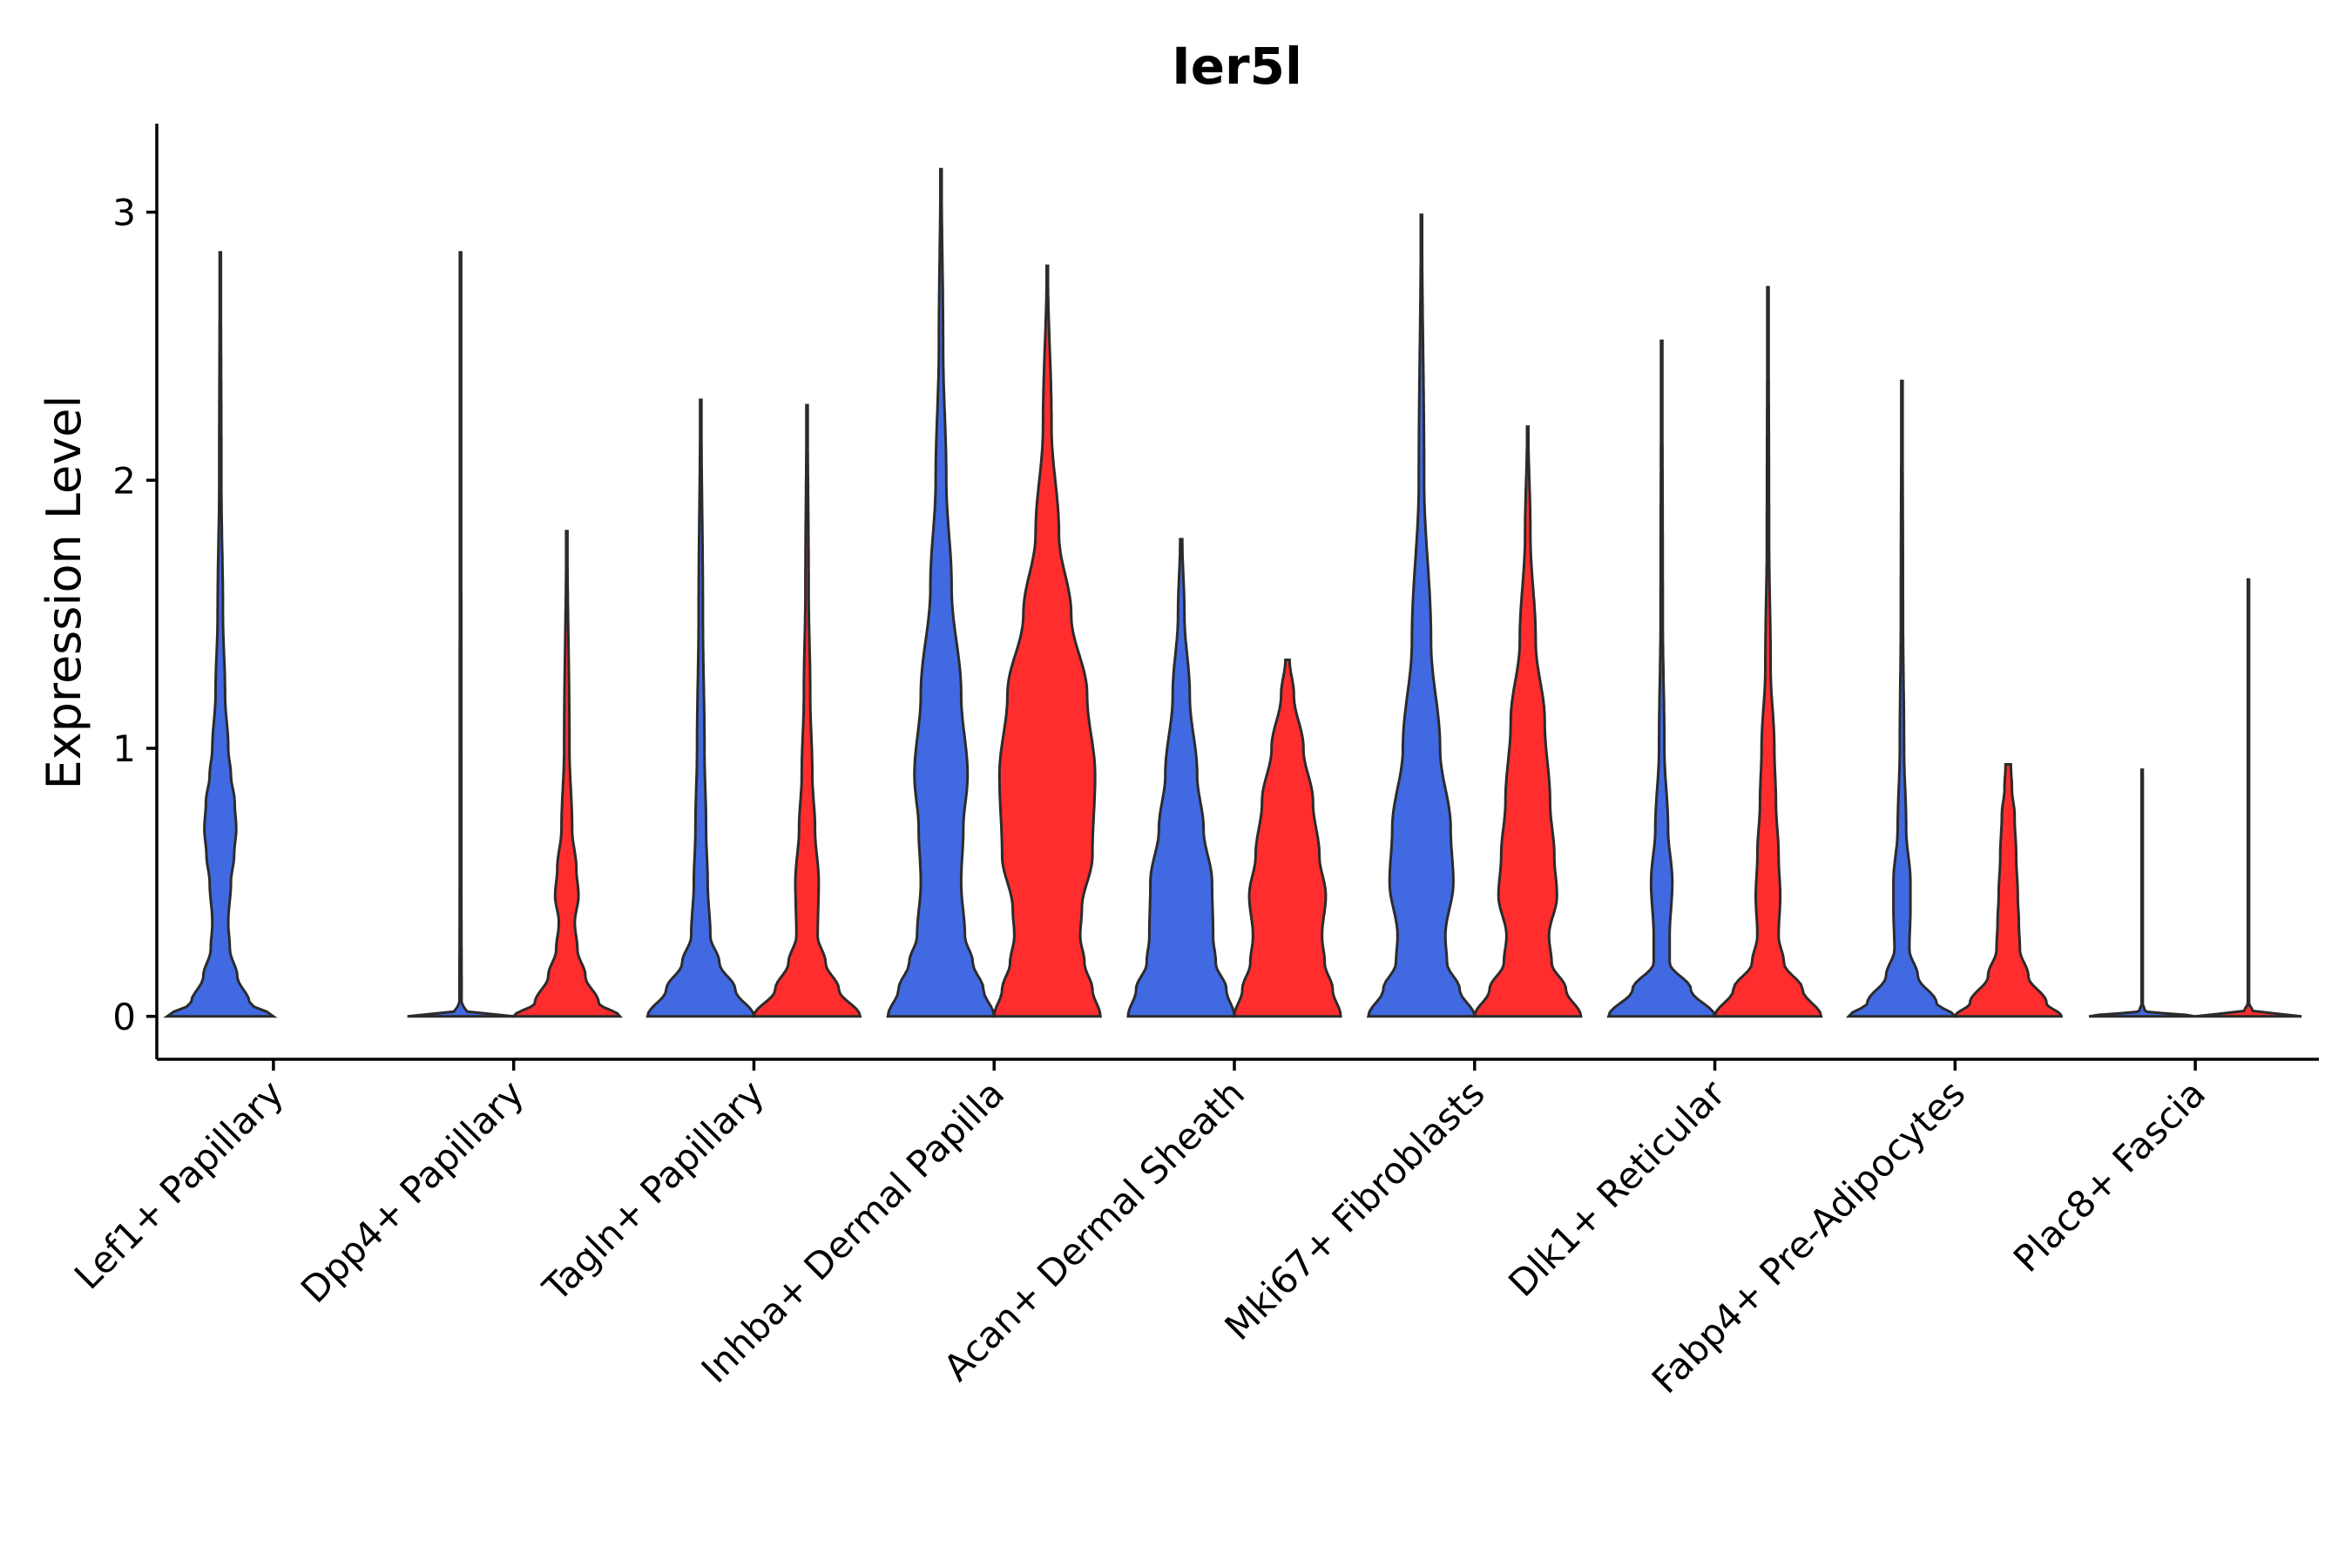  What do you see at coordinates (412, 1191) in the screenshot?
I see `x-tick-label: Dpp4+ Papillary` at bounding box center [412, 1191].